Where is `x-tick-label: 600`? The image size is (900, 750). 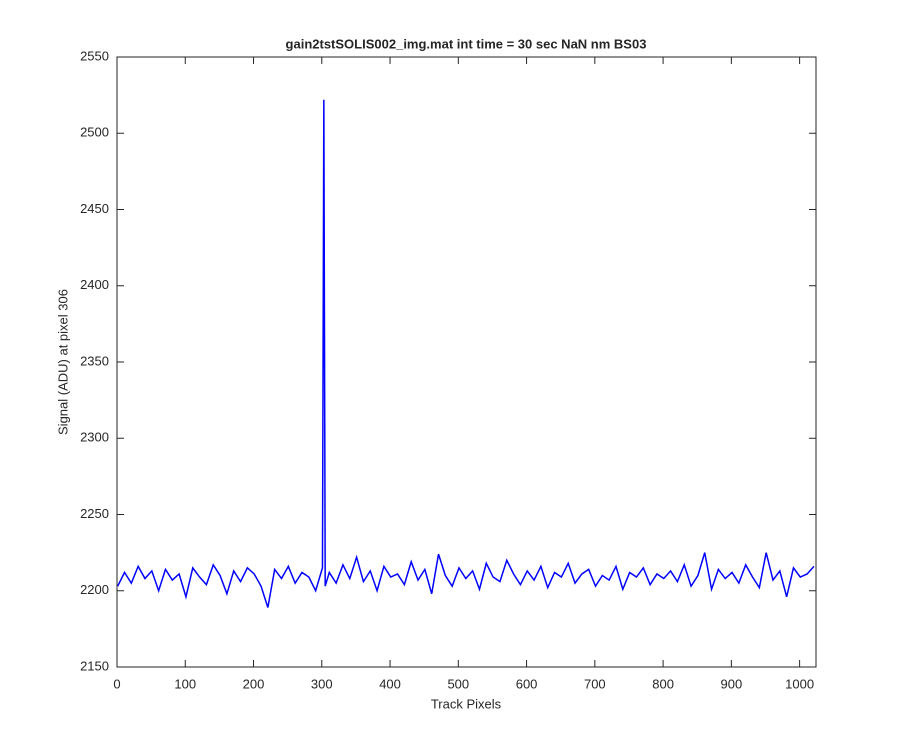
x-tick-label: 600 is located at coordinates (527, 683).